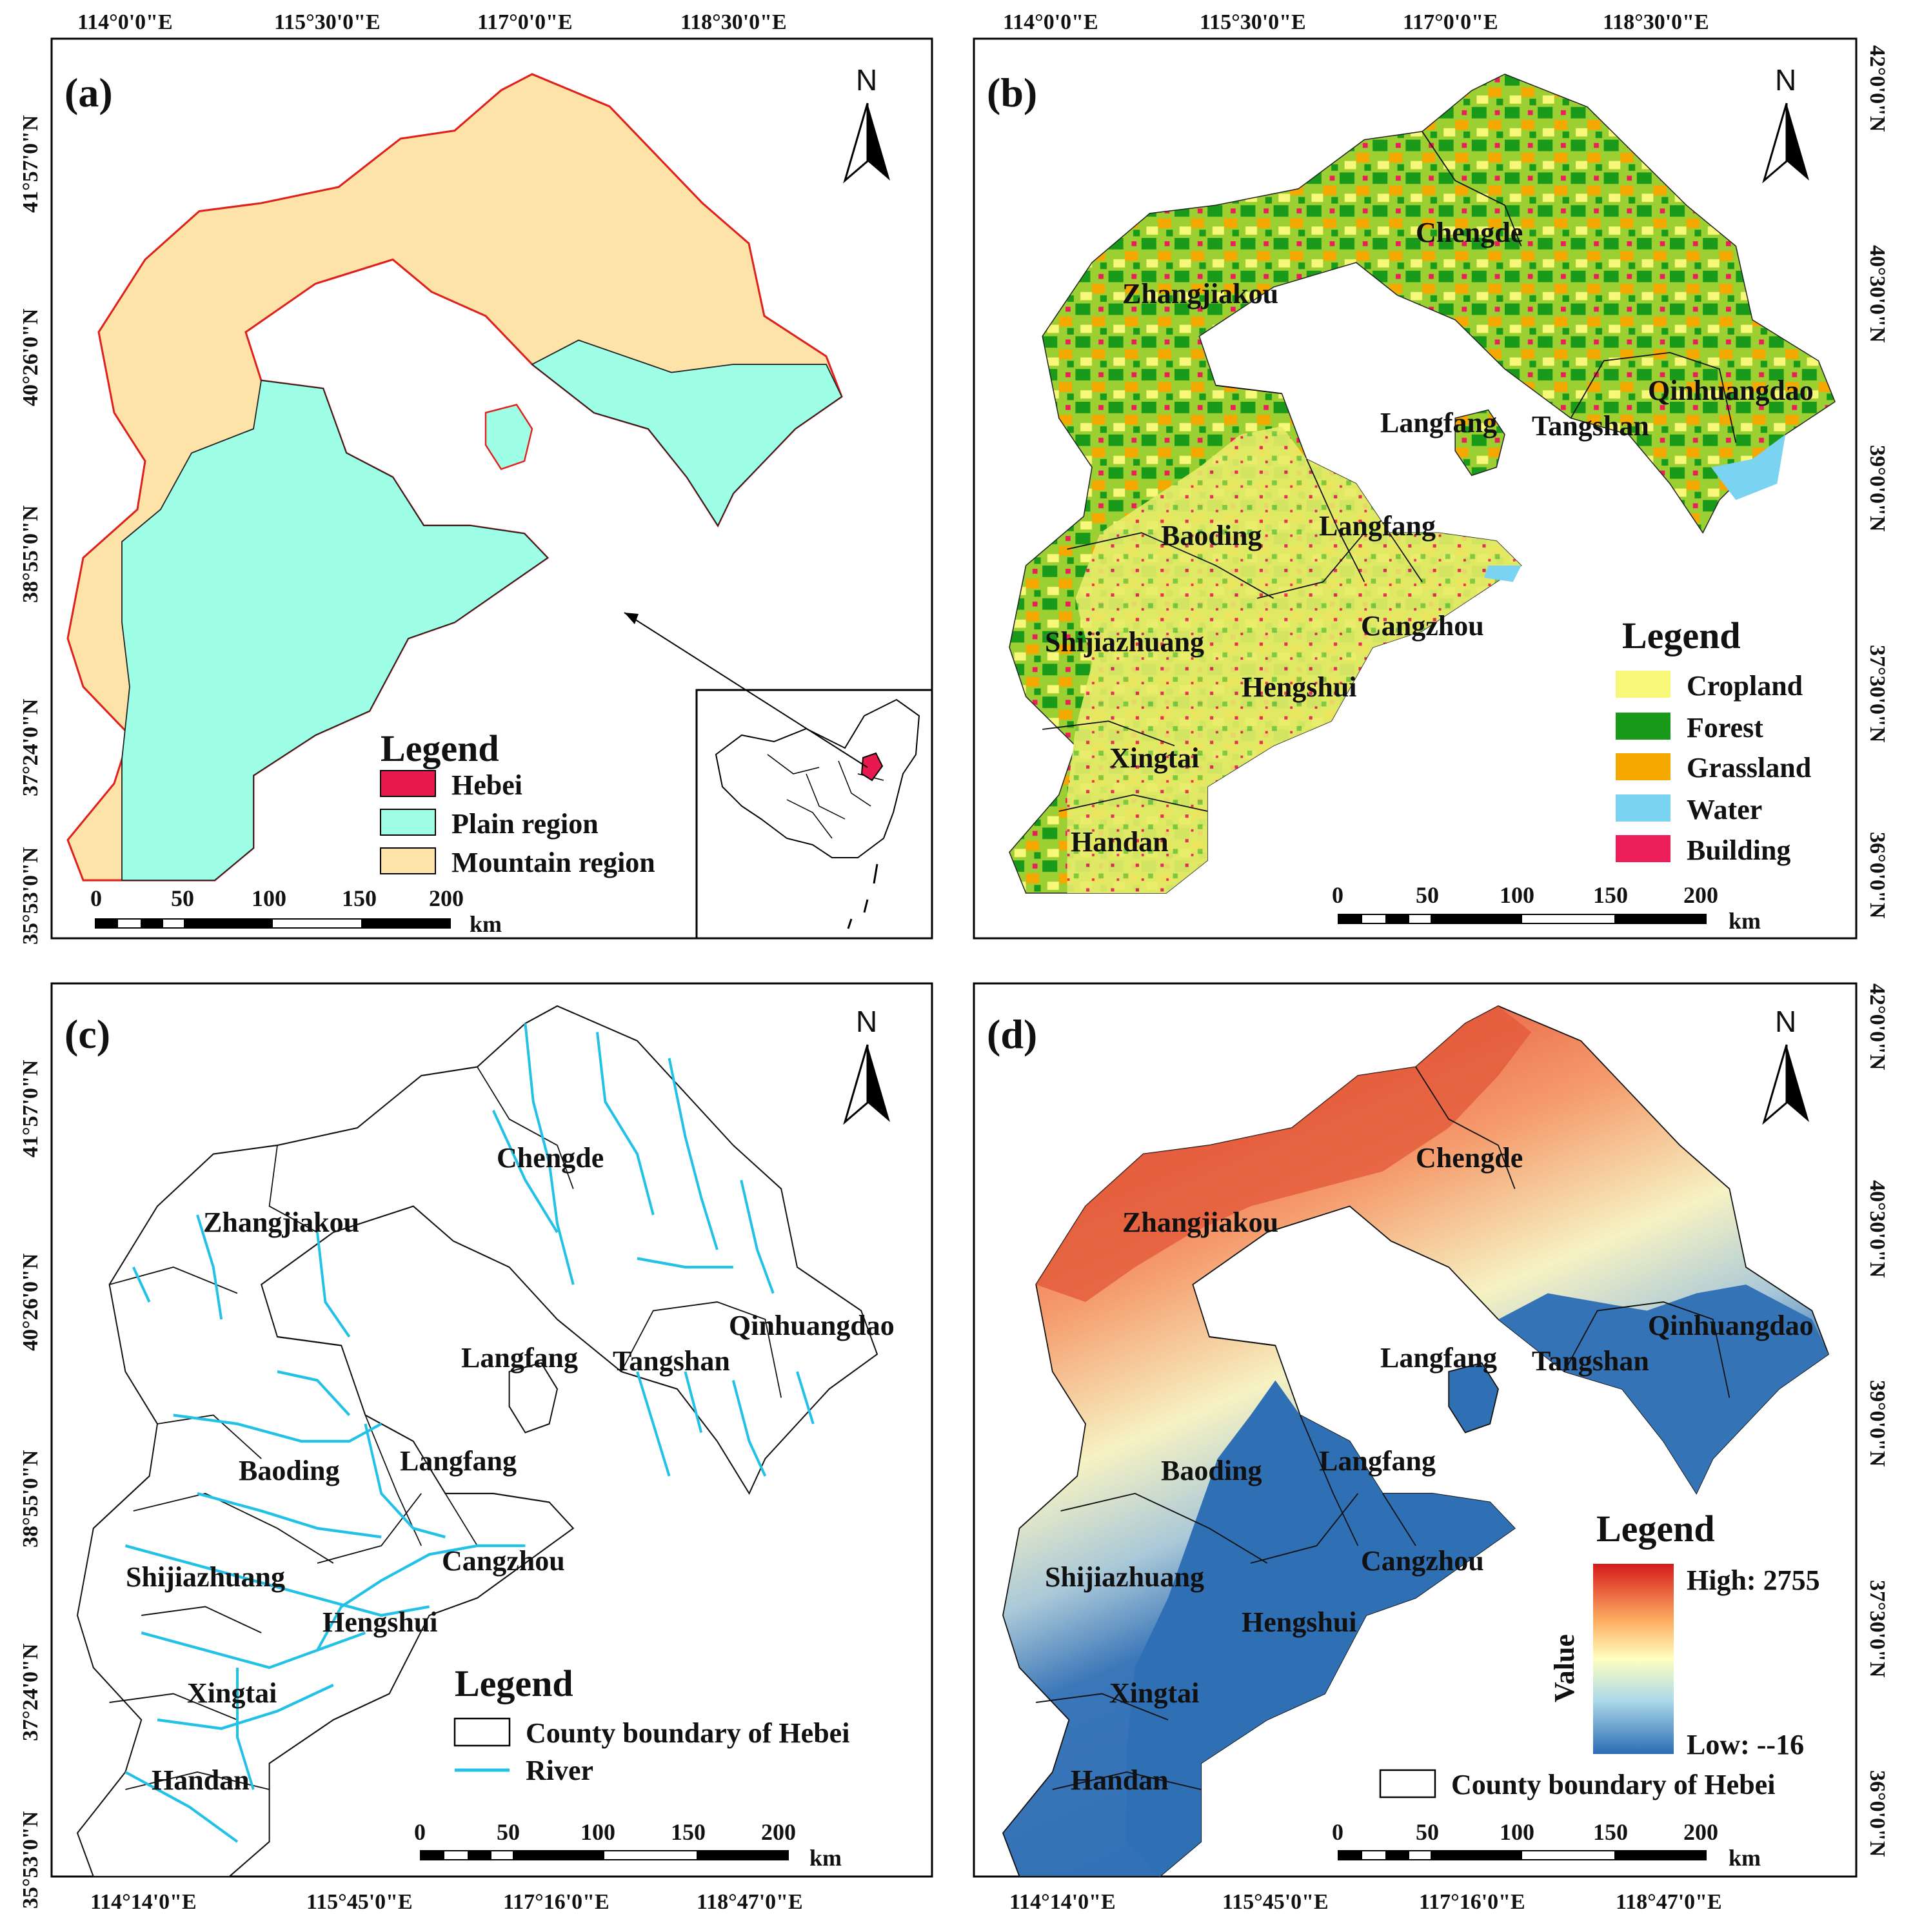 The height and width of the screenshot is (1932, 1913). I want to click on legend-swatch-cropland, so click(1643, 684).